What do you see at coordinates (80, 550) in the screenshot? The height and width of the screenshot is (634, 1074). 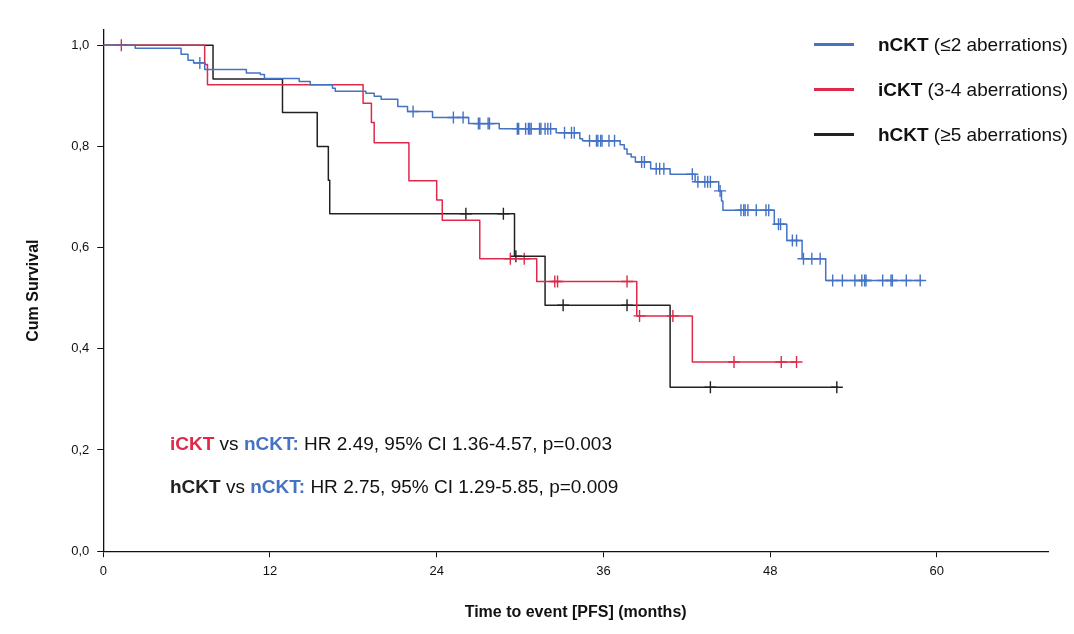 I see `y-tick-label: 0,0` at bounding box center [80, 550].